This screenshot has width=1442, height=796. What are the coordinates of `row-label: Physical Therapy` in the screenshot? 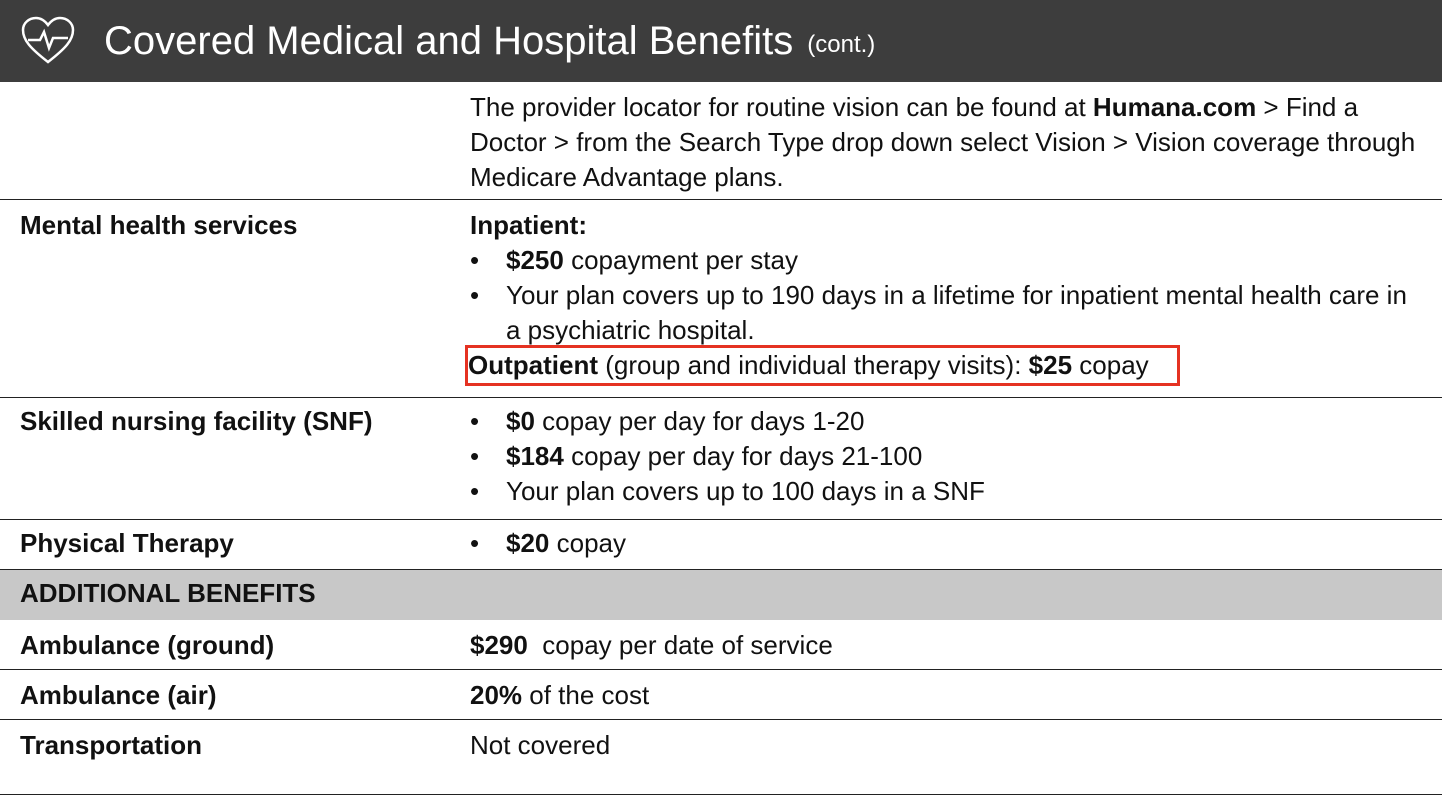 It's located at (127, 543).